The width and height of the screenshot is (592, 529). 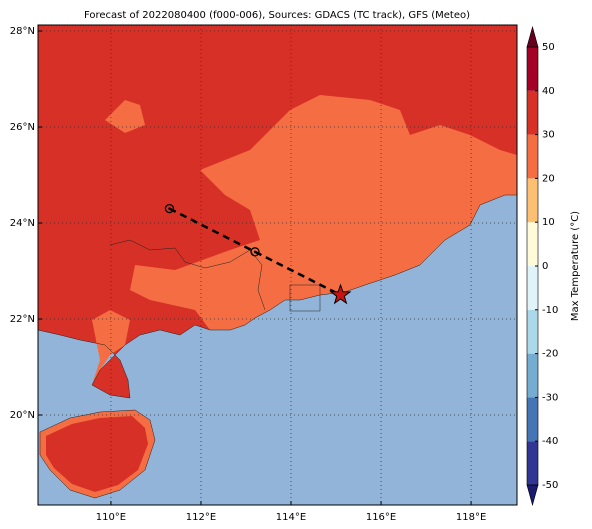 I want to click on y-tick-label: 22°N, so click(x=22, y=319).